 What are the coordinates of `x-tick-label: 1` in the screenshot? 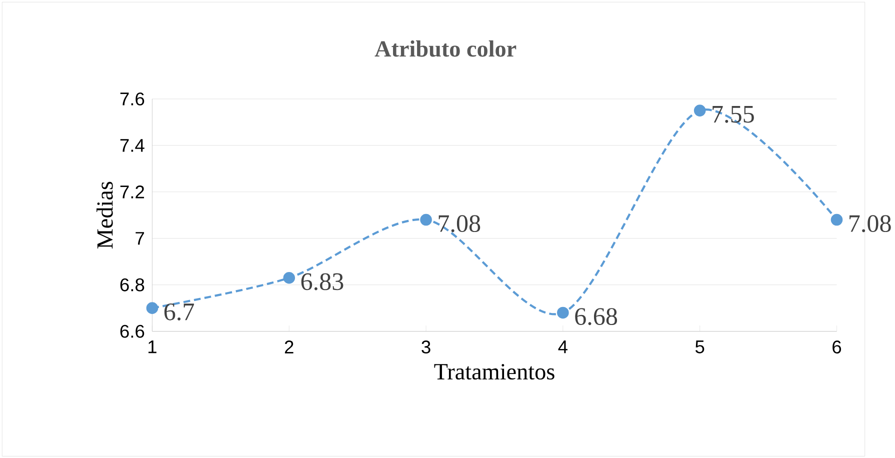 It's located at (152, 346).